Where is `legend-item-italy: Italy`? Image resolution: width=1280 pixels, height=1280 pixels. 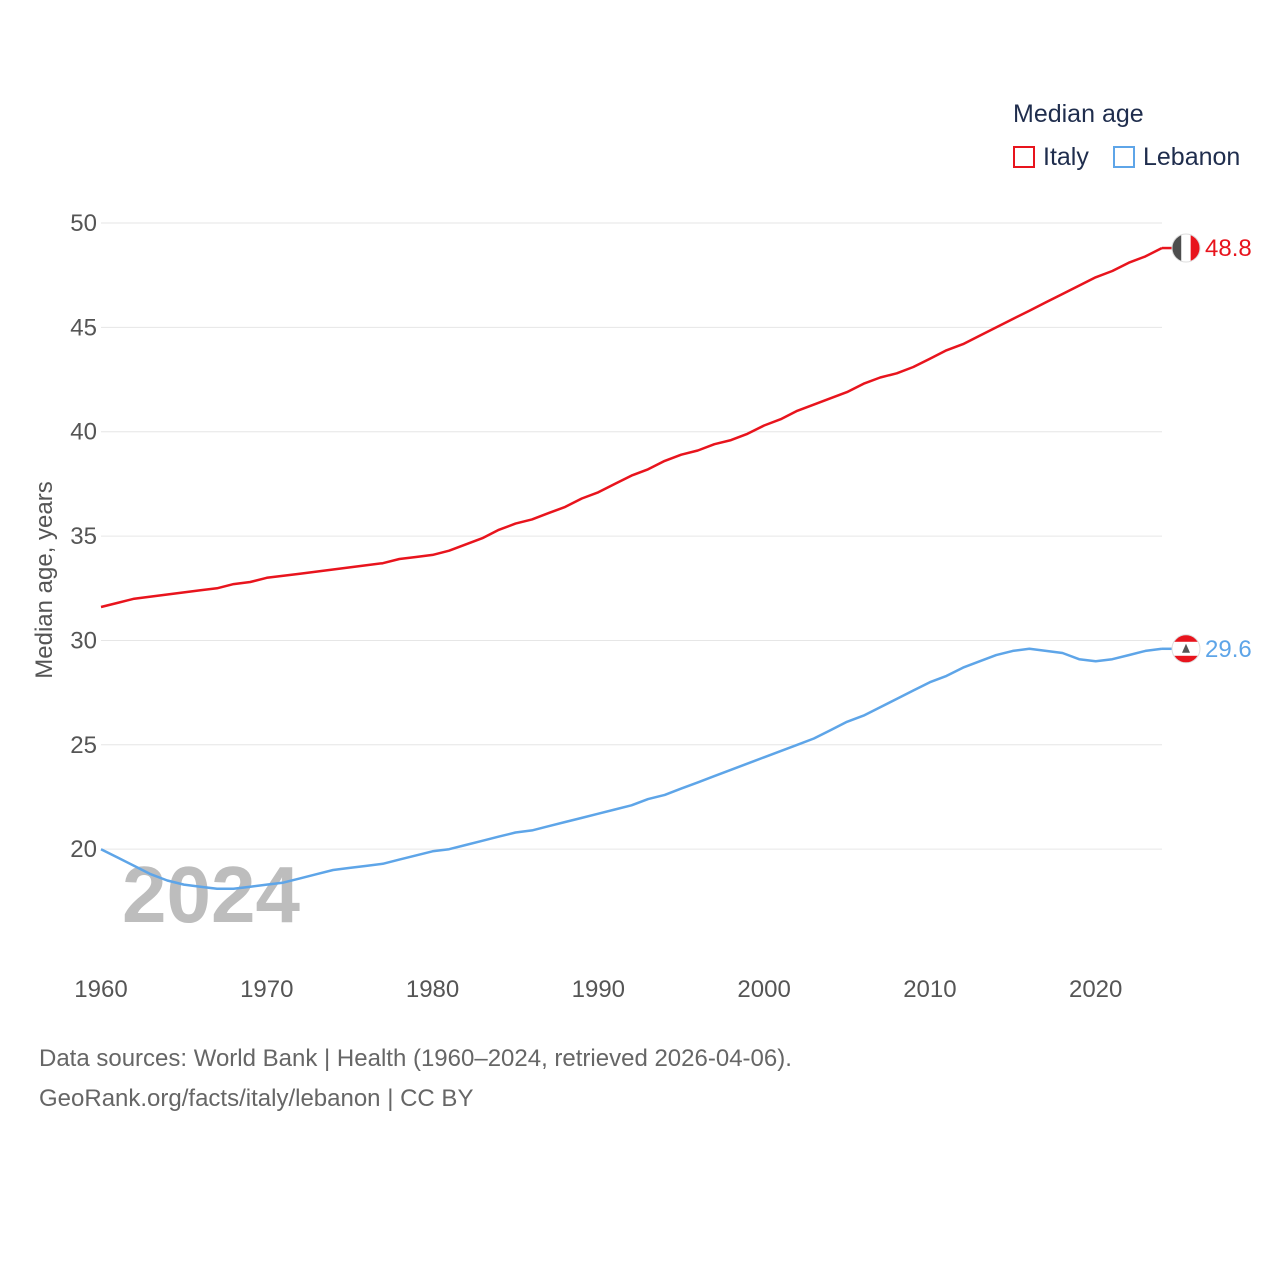
legend-item-italy: Italy is located at coordinates (1051, 157).